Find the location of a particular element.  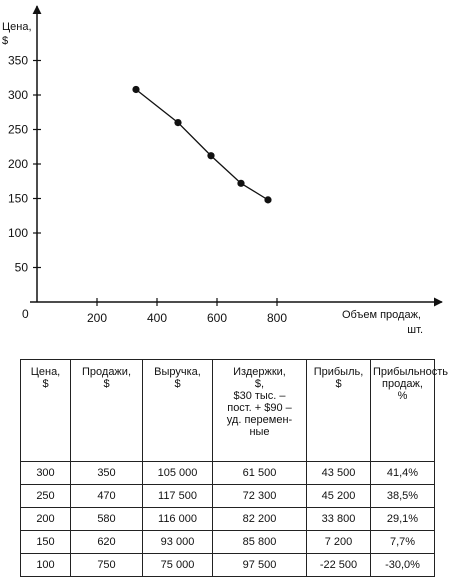

table-row: 200 580 116 000 82 200 33 800 29,1% is located at coordinates (227, 519).